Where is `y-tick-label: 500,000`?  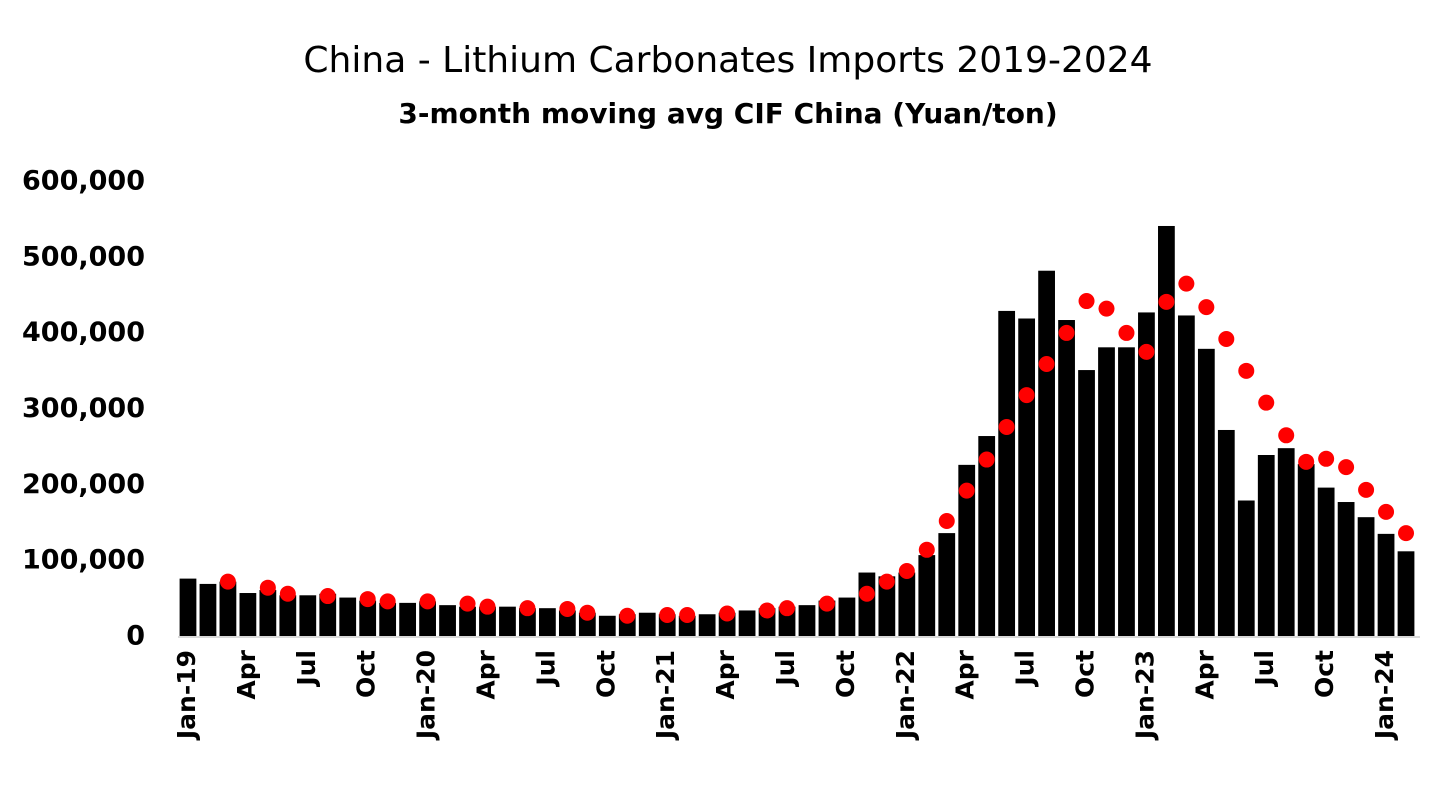 y-tick-label: 500,000 is located at coordinates (83, 256).